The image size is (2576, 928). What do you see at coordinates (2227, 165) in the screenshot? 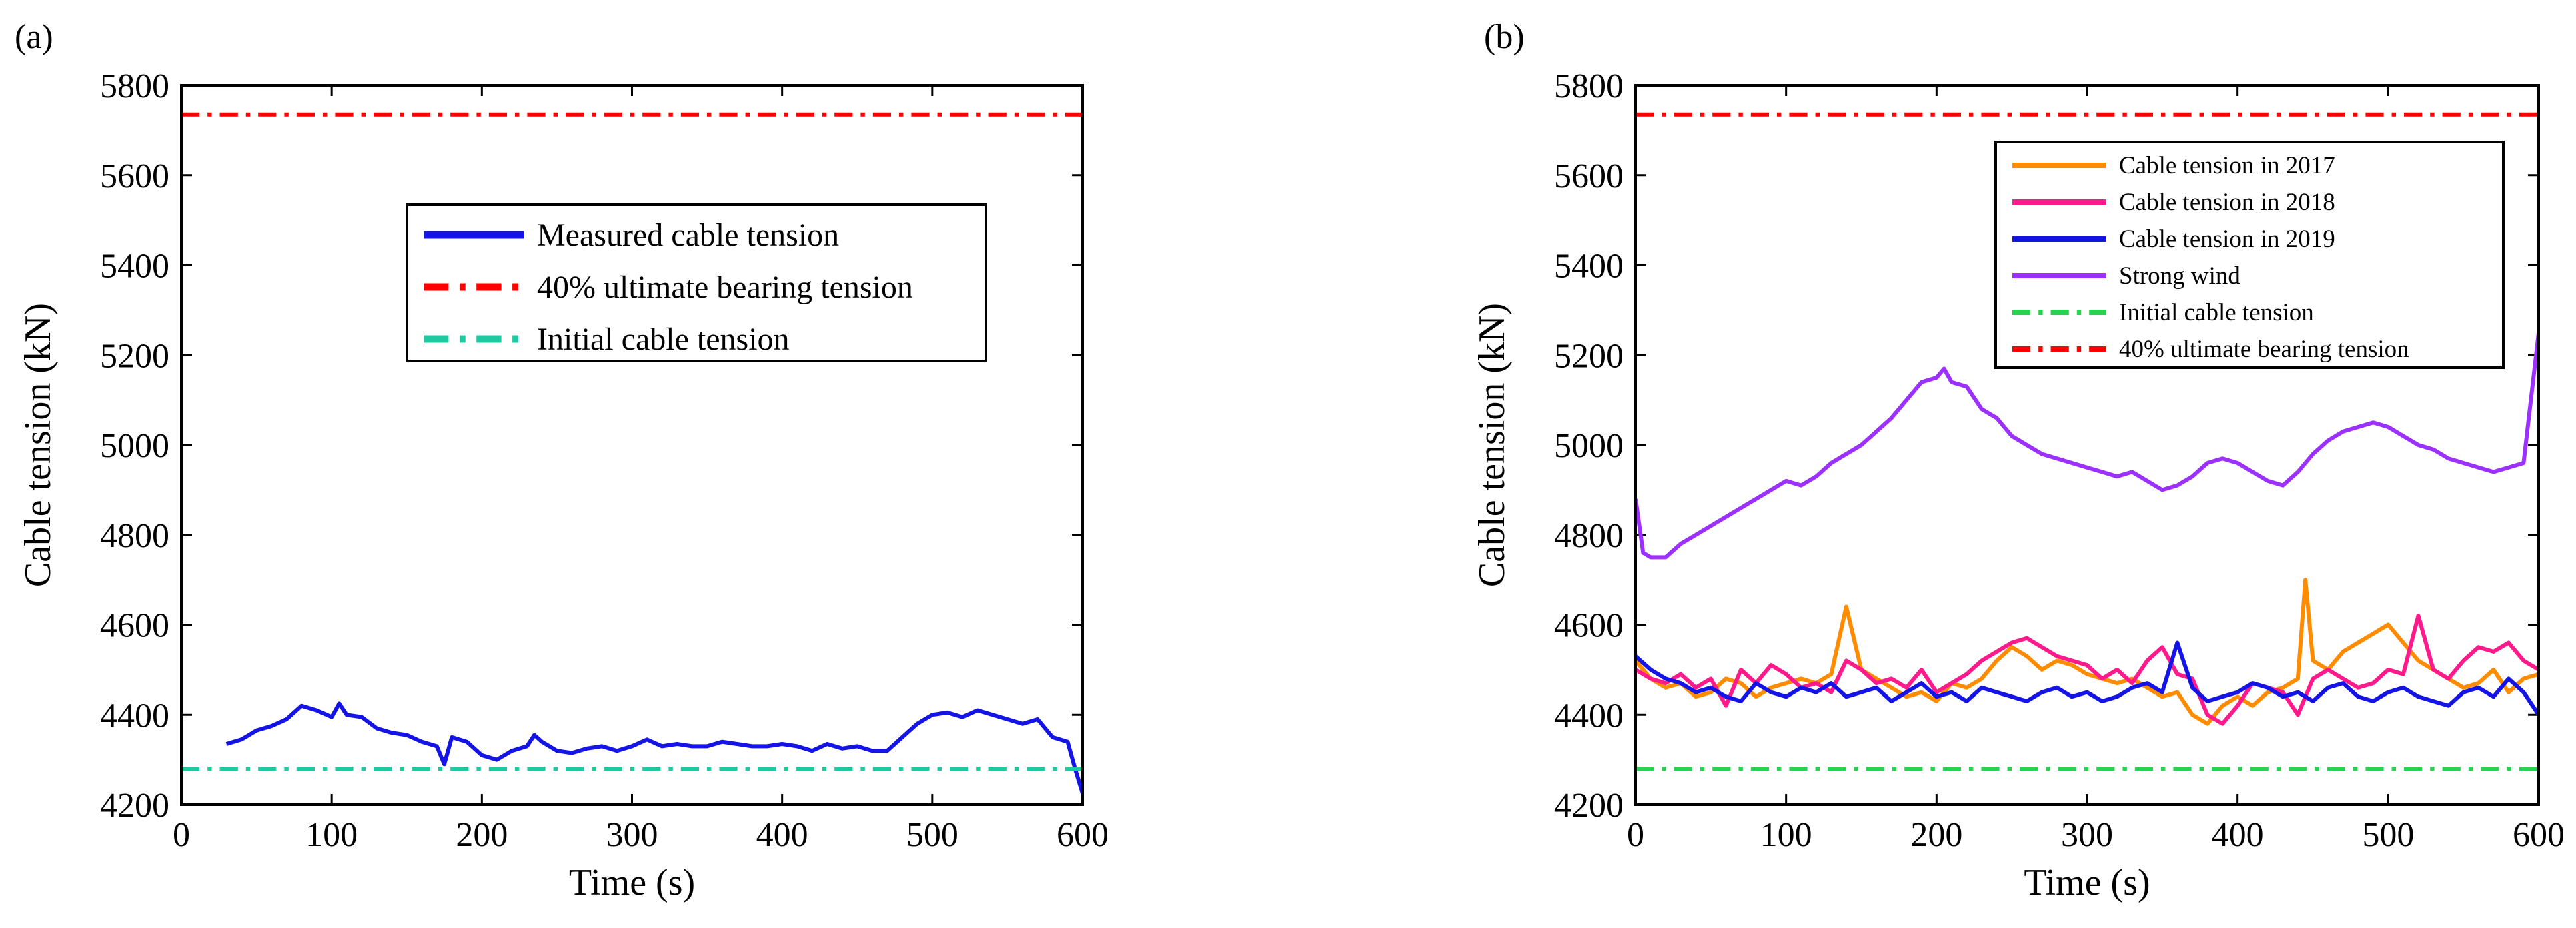
I see `legend-label: Cable tension in 2017` at bounding box center [2227, 165].